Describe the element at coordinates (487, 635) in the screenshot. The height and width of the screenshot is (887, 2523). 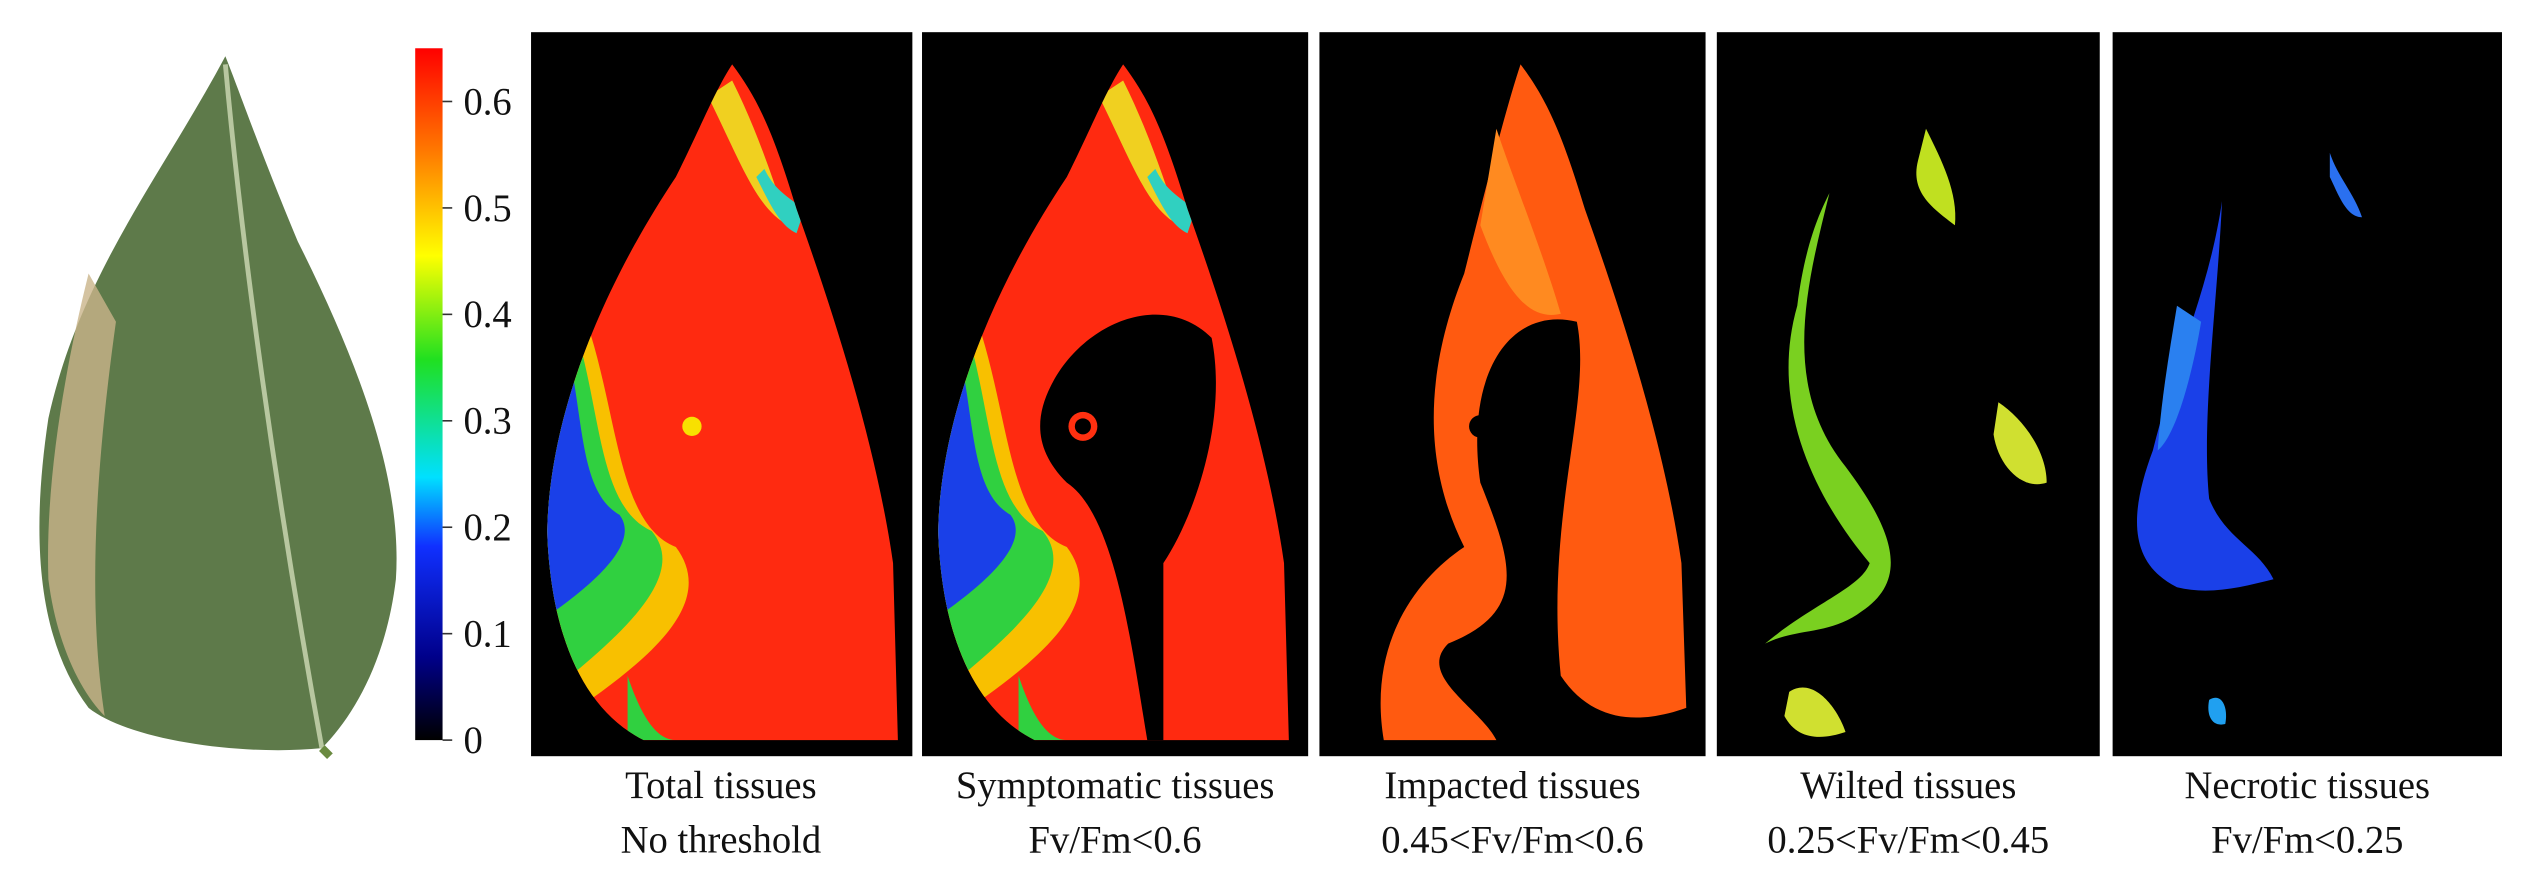
I see `colorbar-tick-label: 0.1` at that location.